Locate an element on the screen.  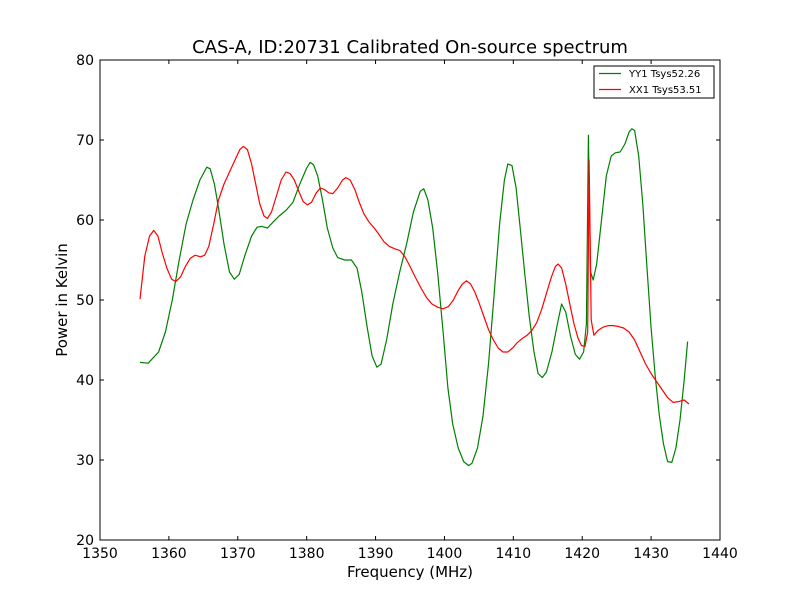
y-tick-label: 60 is located at coordinates (85, 221).